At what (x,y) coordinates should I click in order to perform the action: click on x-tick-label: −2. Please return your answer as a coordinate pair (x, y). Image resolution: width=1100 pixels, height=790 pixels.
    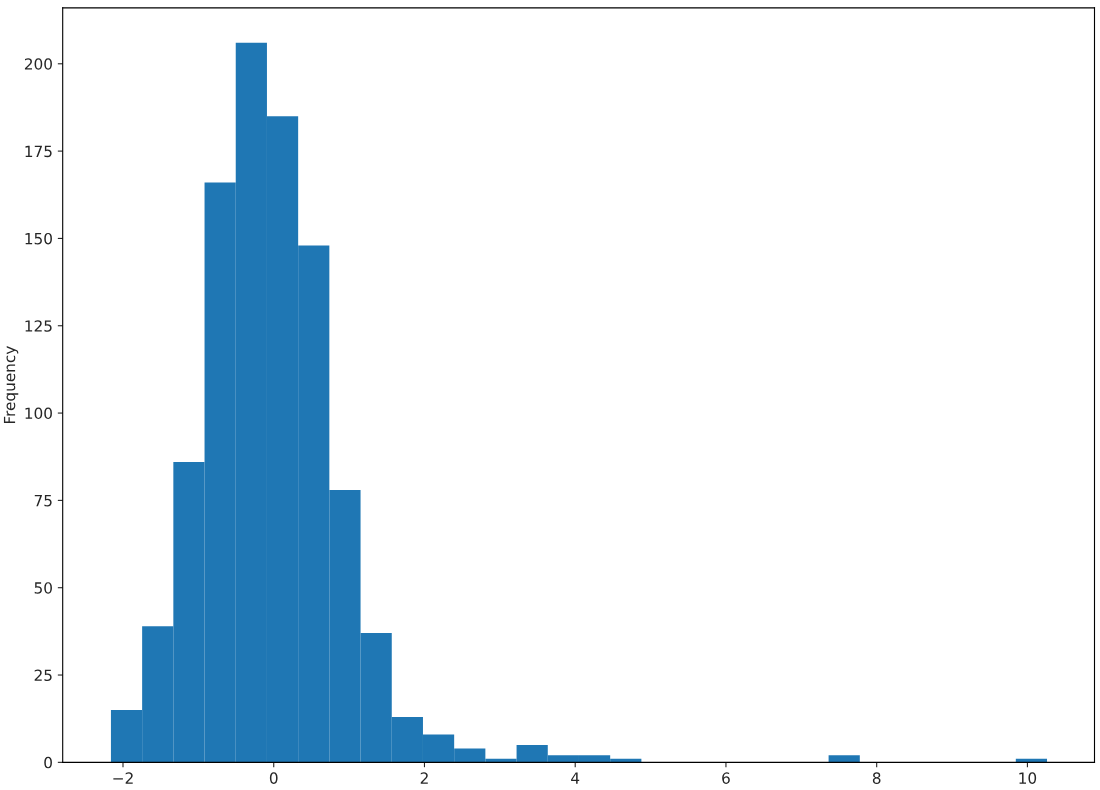
    Looking at the image, I should click on (123, 778).